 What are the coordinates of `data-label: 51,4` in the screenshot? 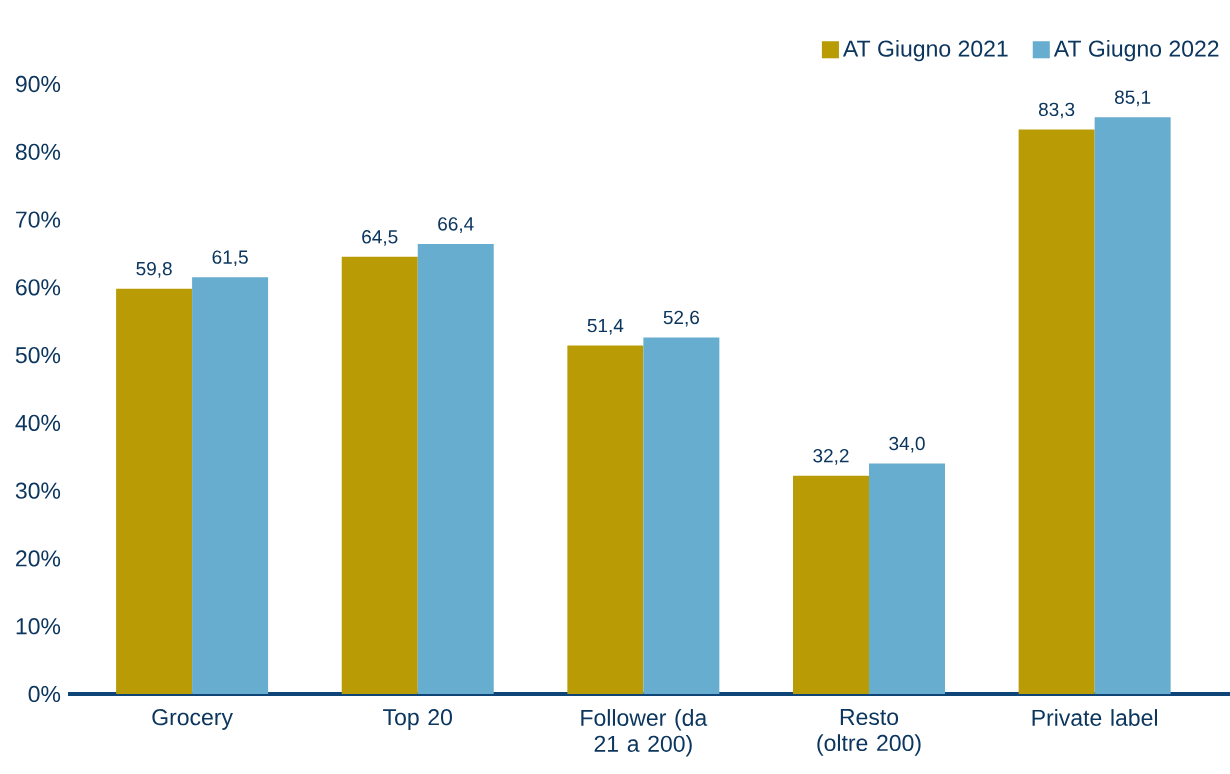 It's located at (605, 327).